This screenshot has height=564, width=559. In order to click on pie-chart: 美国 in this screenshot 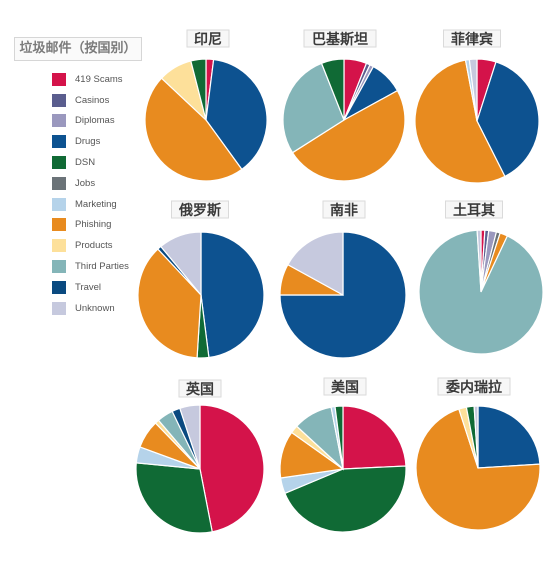, I will do `click(343, 455)`.